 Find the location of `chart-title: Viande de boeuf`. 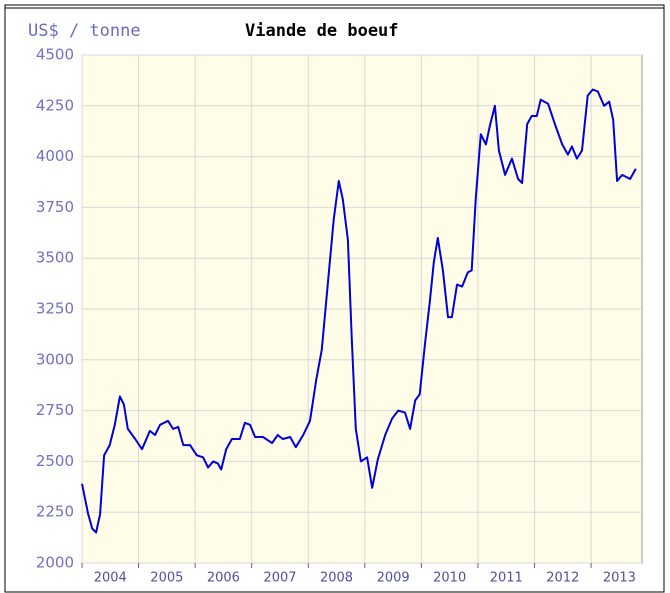

chart-title: Viande de boeuf is located at coordinates (322, 31).